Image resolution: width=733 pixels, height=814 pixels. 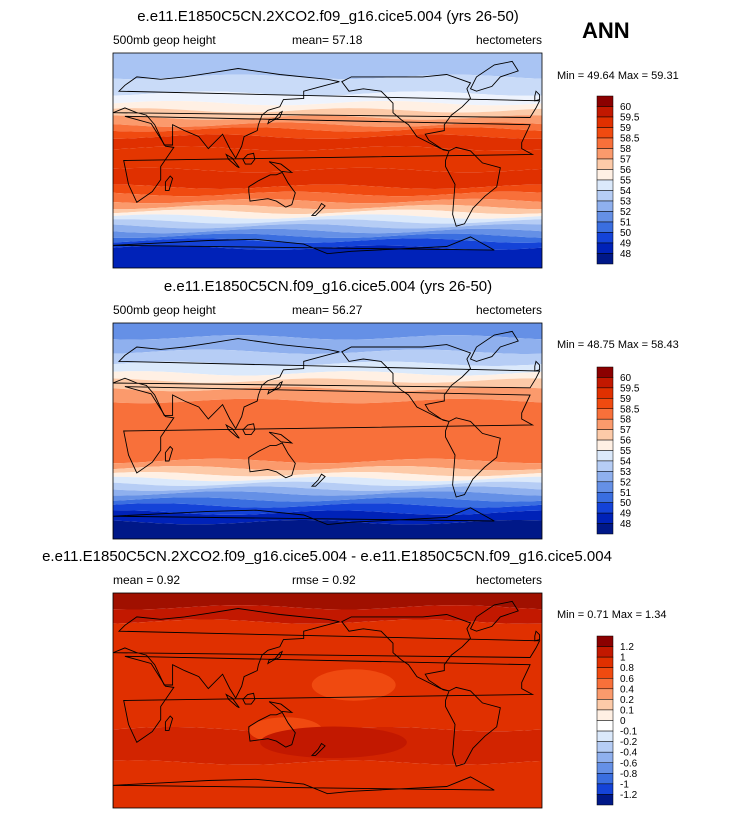 What do you see at coordinates (606, 30) in the screenshot?
I see `season-label: ANN` at bounding box center [606, 30].